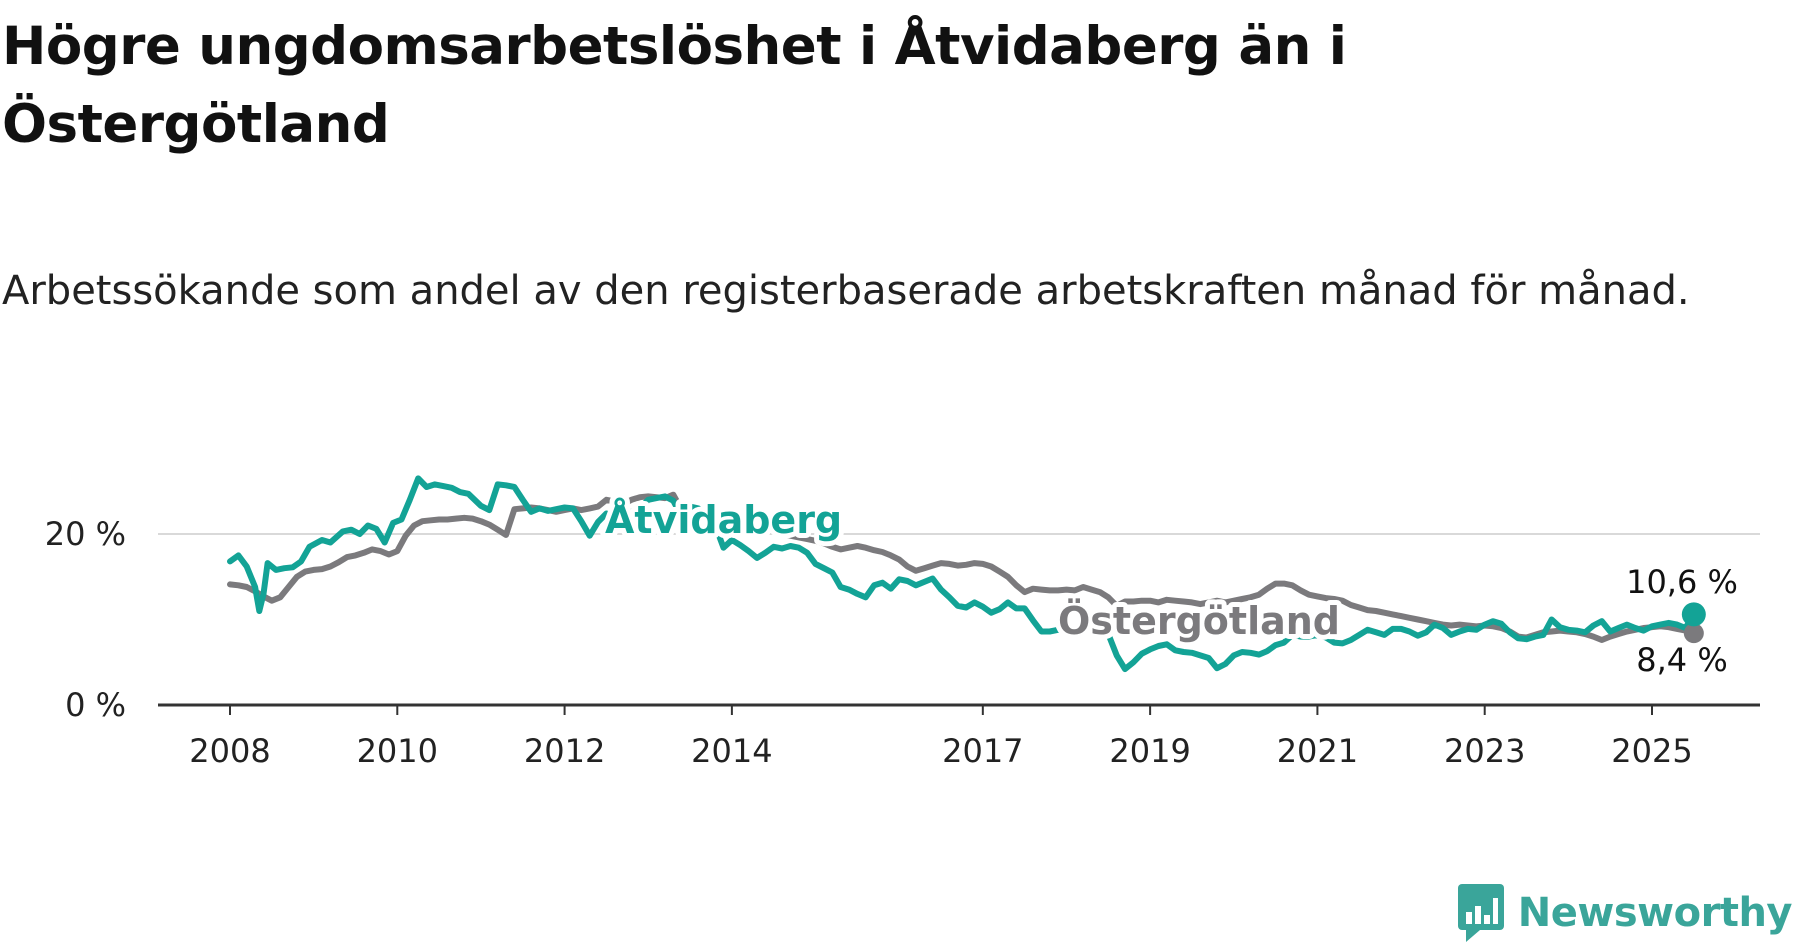 Image resolution: width=1800 pixels, height=948 pixels. What do you see at coordinates (1169, 586) in the screenshot?
I see `labels: Åtvidaberg Östergötland 10,6 % 8,4 %` at bounding box center [1169, 586].